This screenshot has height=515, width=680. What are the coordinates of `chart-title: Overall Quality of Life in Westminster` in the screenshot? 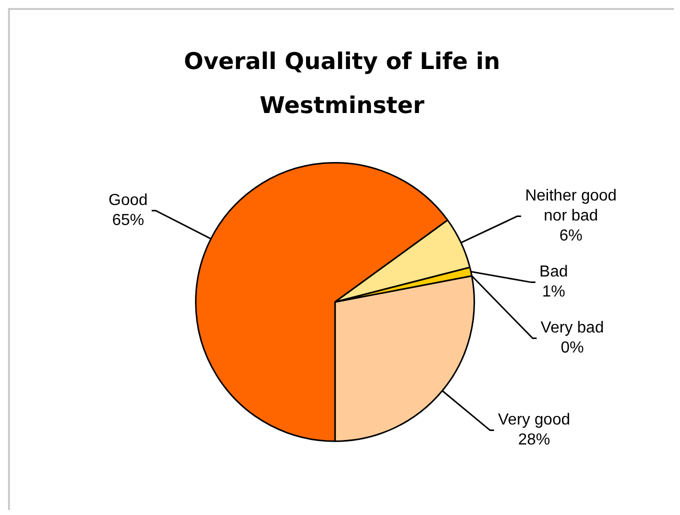 It's located at (342, 84).